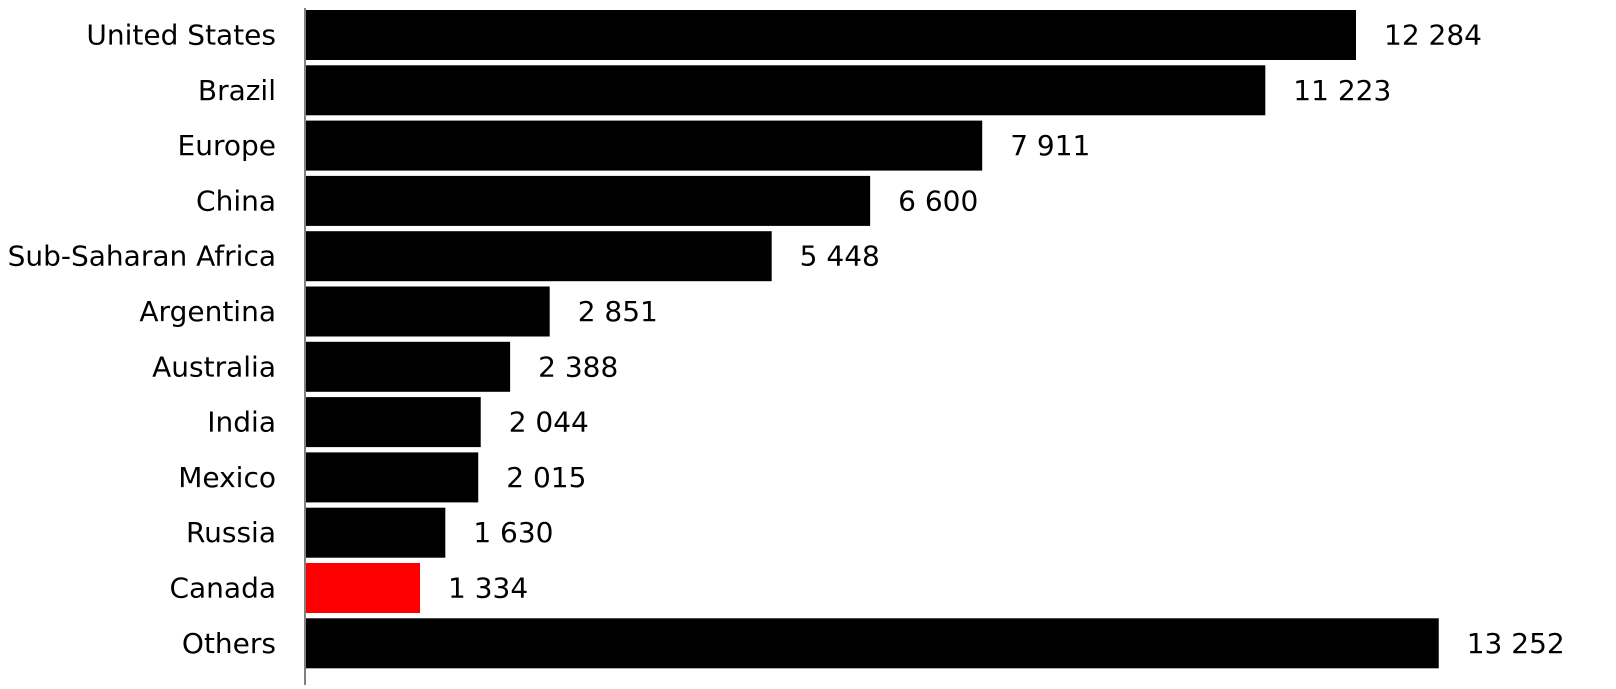  Describe the element at coordinates (1516, 643) in the screenshot. I see `value-label-others: 13 252` at that location.